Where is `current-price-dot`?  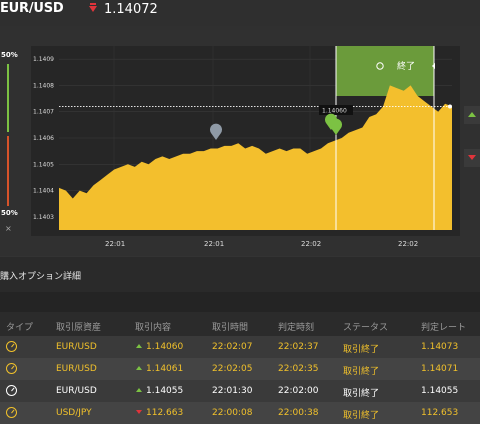
current-price-dot is located at coordinates (450, 106).